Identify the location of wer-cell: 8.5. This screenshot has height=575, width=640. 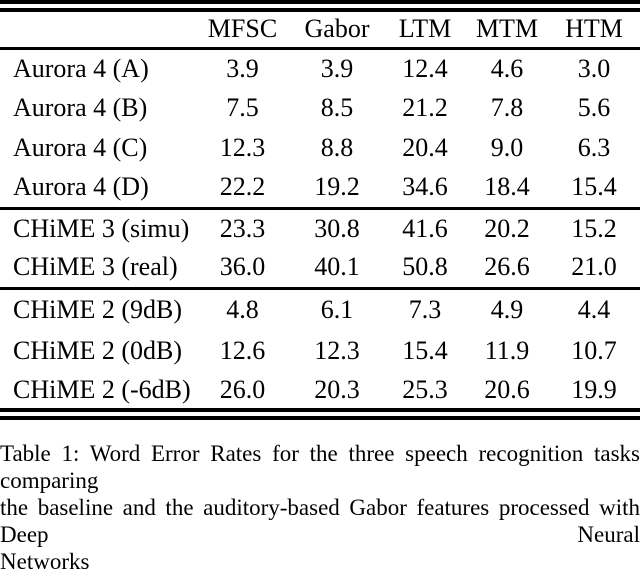
(337, 107).